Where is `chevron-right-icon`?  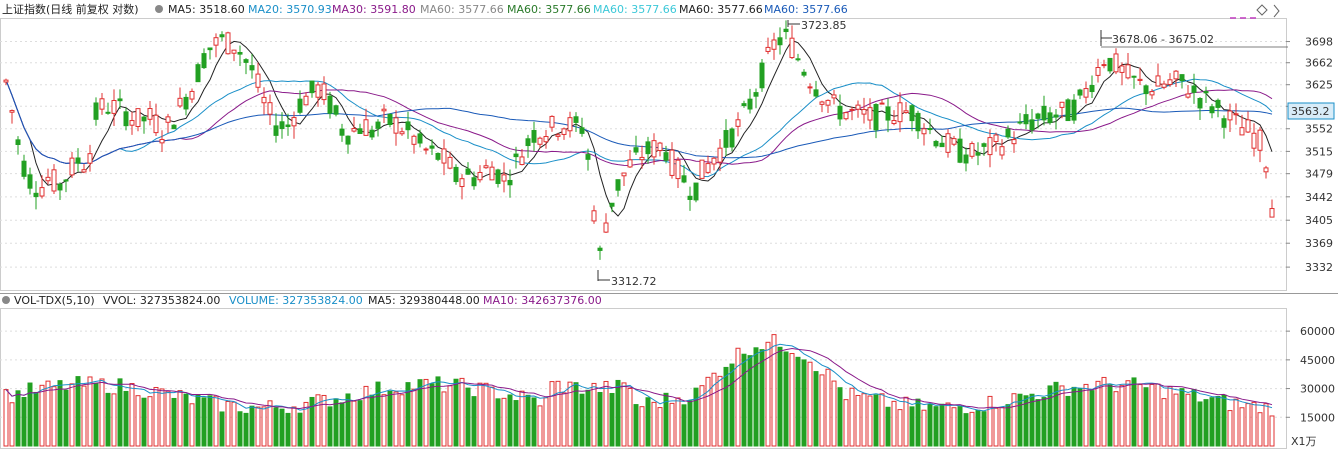
chevron-right-icon is located at coordinates (1276, 11).